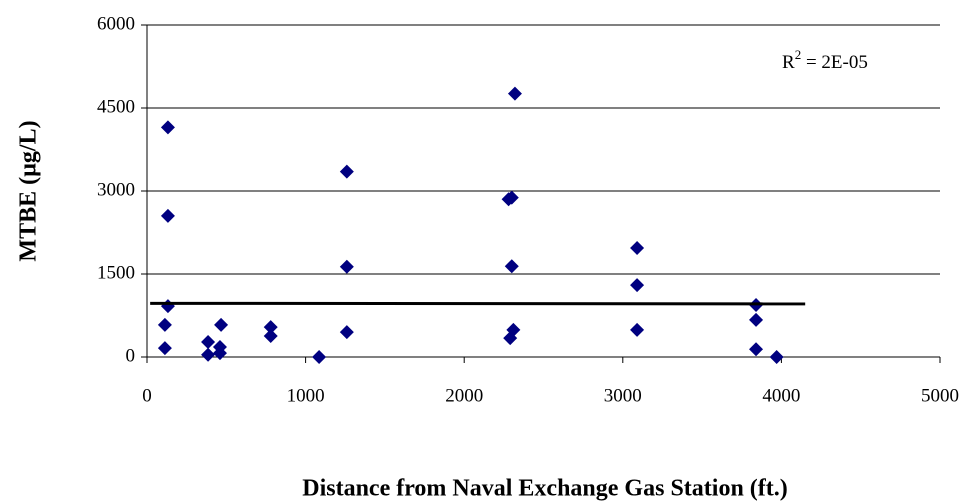 This screenshot has width=976, height=504. What do you see at coordinates (116, 106) in the screenshot?
I see `y-tick-label: 4500` at bounding box center [116, 106].